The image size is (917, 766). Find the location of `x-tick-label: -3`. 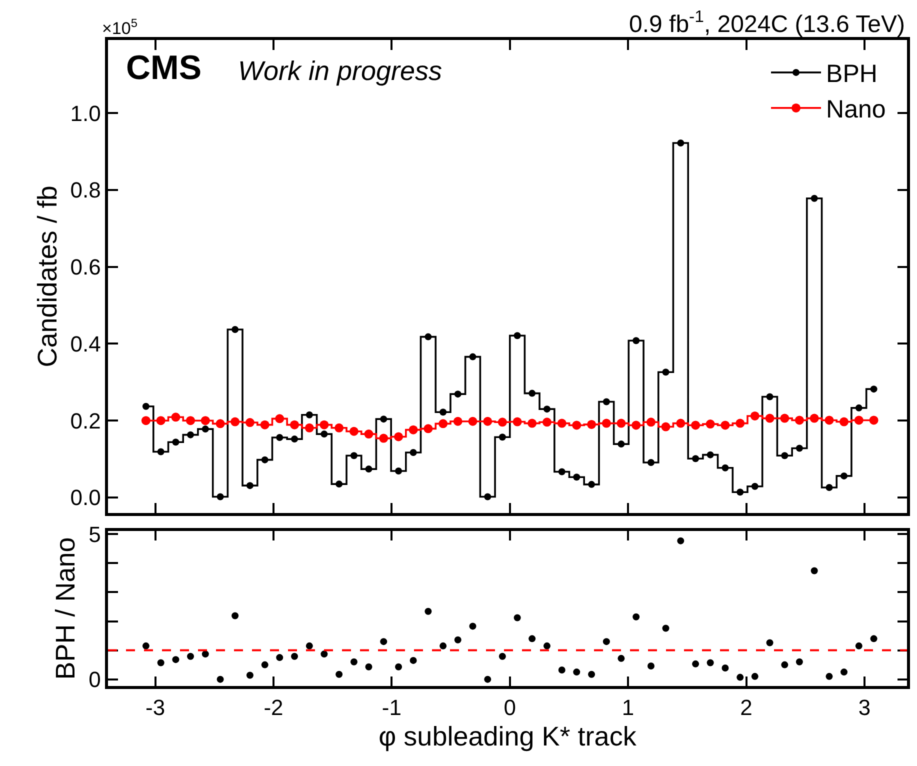

x-tick-label: -3 is located at coordinates (156, 707).